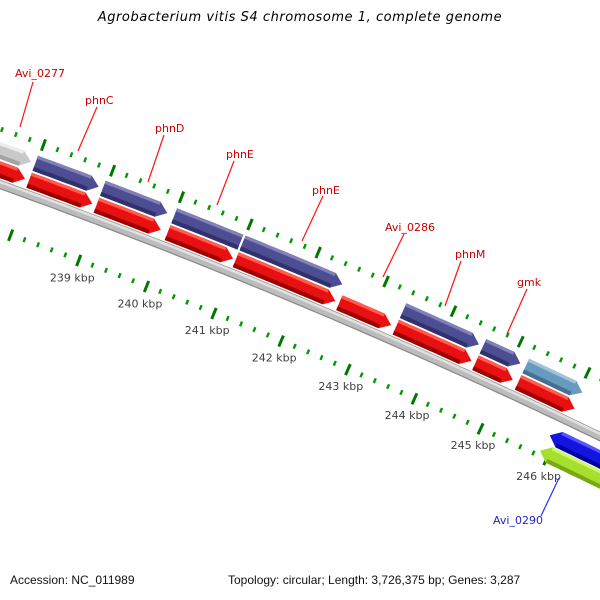 The image size is (600, 600). Describe the element at coordinates (538, 476) in the screenshot. I see `ruler-label-246kbp: 246 kbp` at that location.